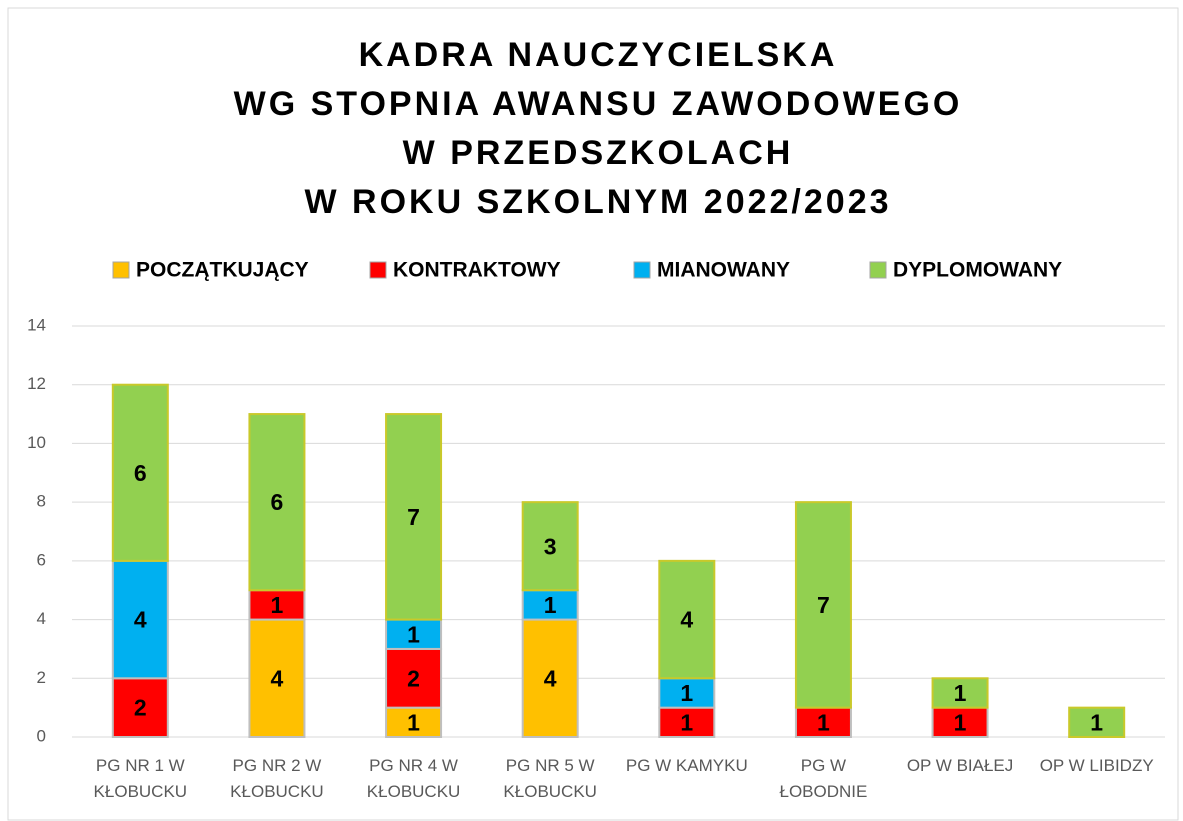 This screenshot has height=821, width=1183. Describe the element at coordinates (597, 202) in the screenshot. I see `chart-title: W ROKU SZKOLNYM 2022/2023` at that location.